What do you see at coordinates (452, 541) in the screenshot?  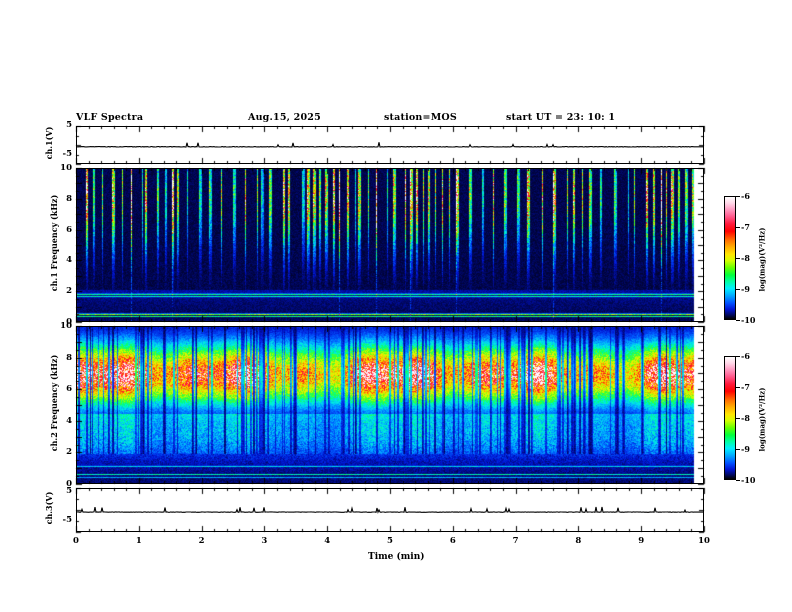 I see `time-tick-6: 6` at bounding box center [452, 541].